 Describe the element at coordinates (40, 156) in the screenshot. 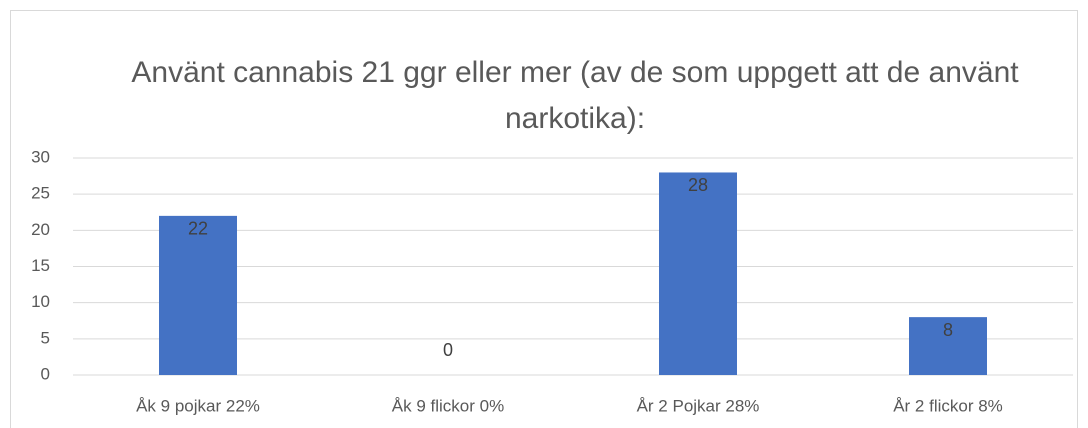

I see `y-tick-label: 30` at that location.